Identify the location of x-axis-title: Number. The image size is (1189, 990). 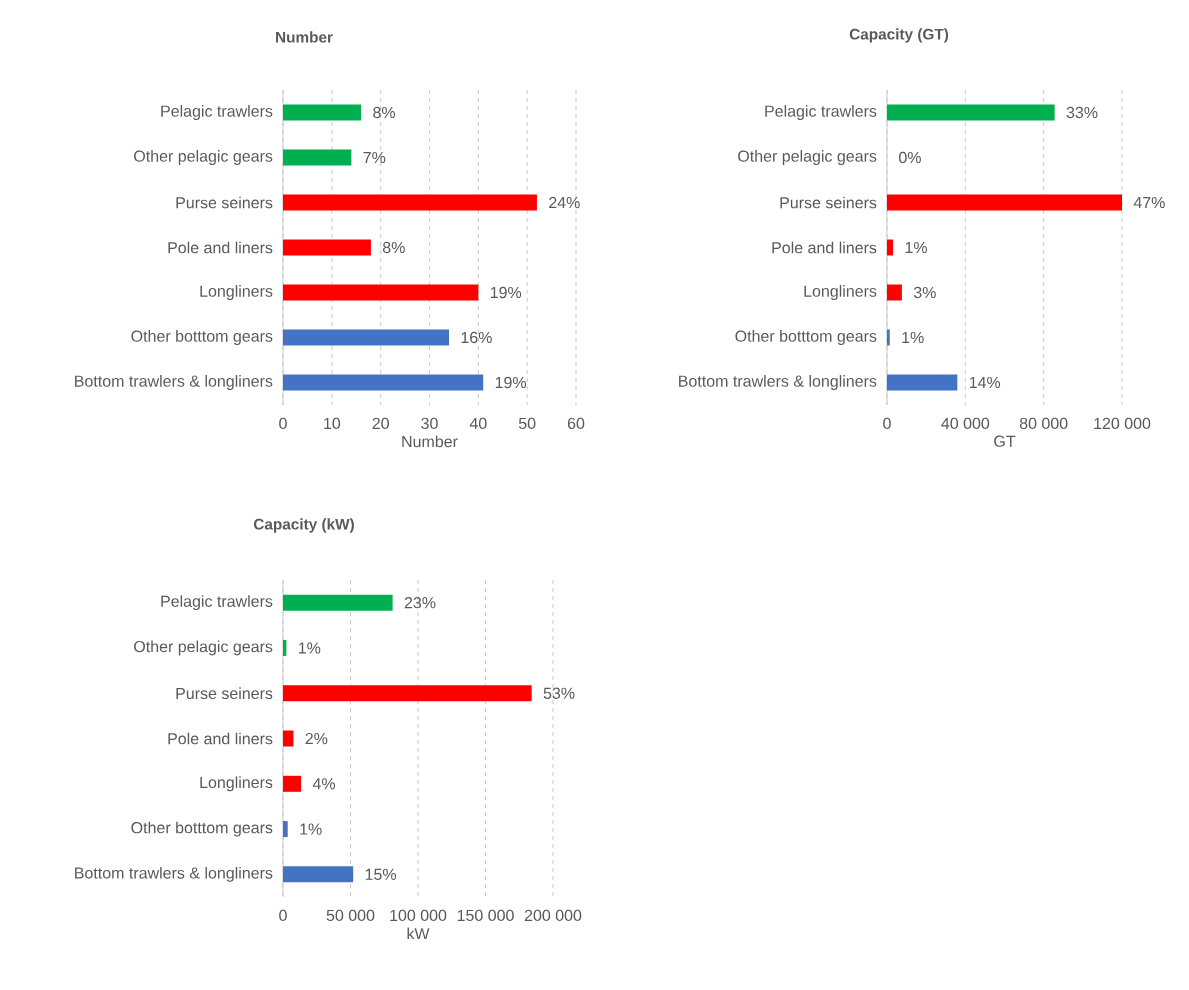
(430, 441).